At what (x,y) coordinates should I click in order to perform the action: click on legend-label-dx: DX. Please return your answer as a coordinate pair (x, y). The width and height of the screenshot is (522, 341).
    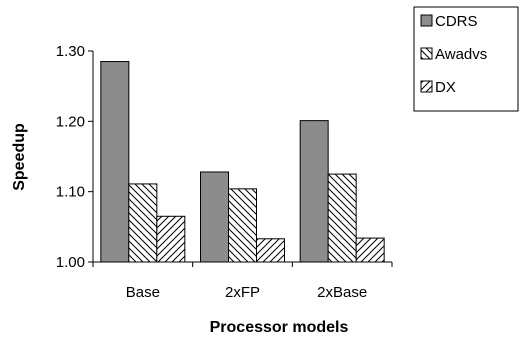
    Looking at the image, I should click on (445, 87).